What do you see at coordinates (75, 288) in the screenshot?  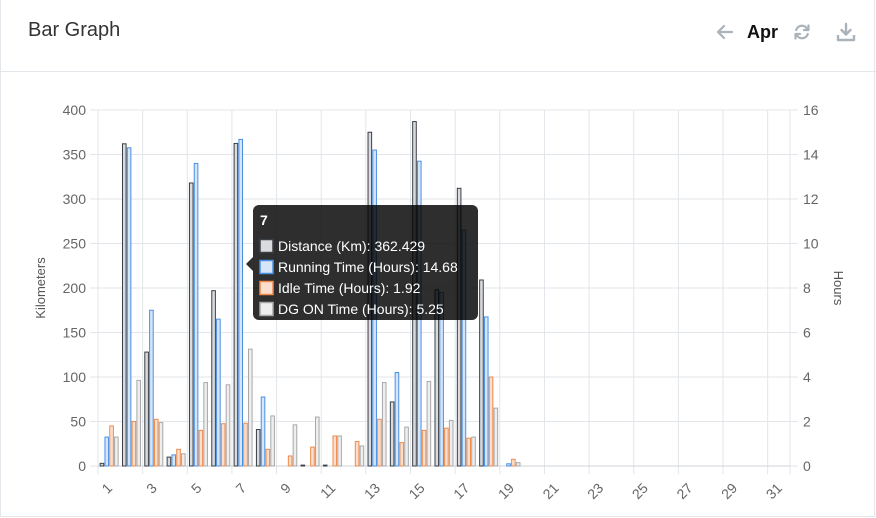 I see `y-left-tick-label: 200` at bounding box center [75, 288].